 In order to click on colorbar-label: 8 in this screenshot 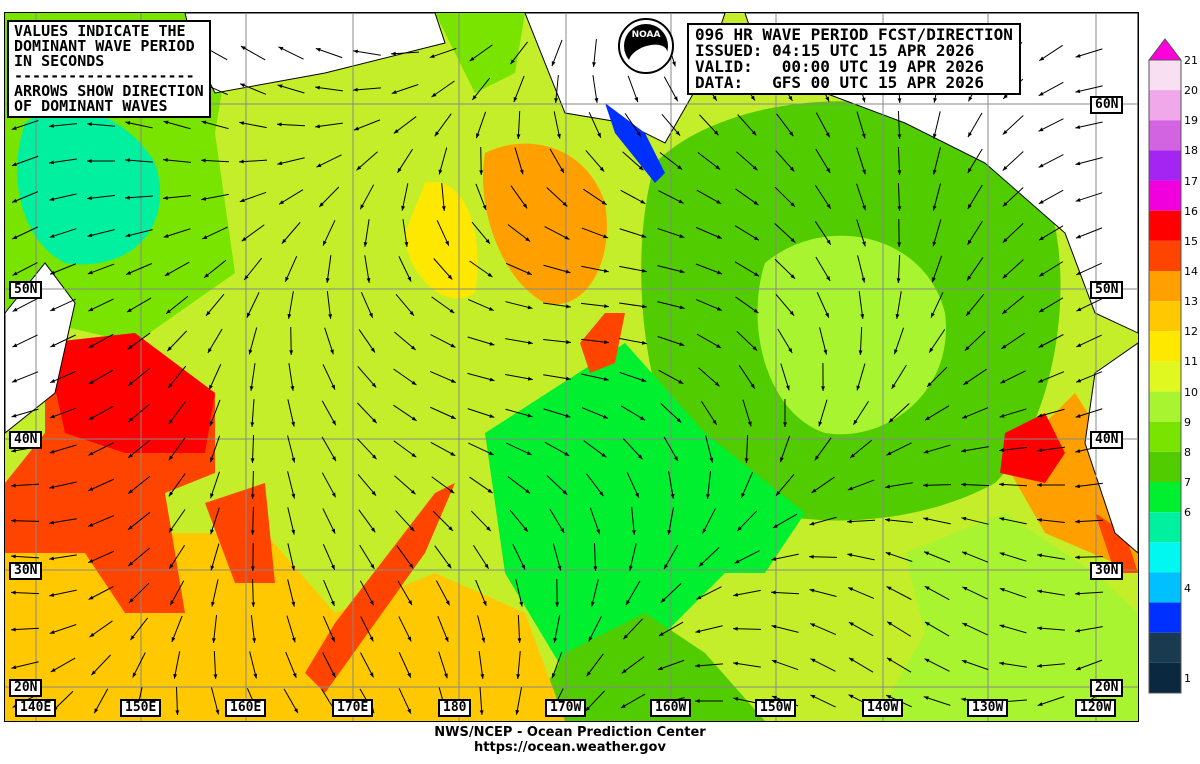, I will do `click(1187, 452)`.